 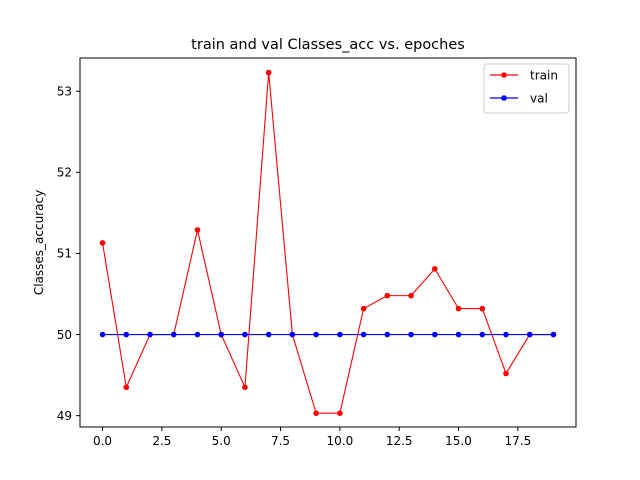 What do you see at coordinates (64, 92) in the screenshot?
I see `y-tick-label: 53` at bounding box center [64, 92].